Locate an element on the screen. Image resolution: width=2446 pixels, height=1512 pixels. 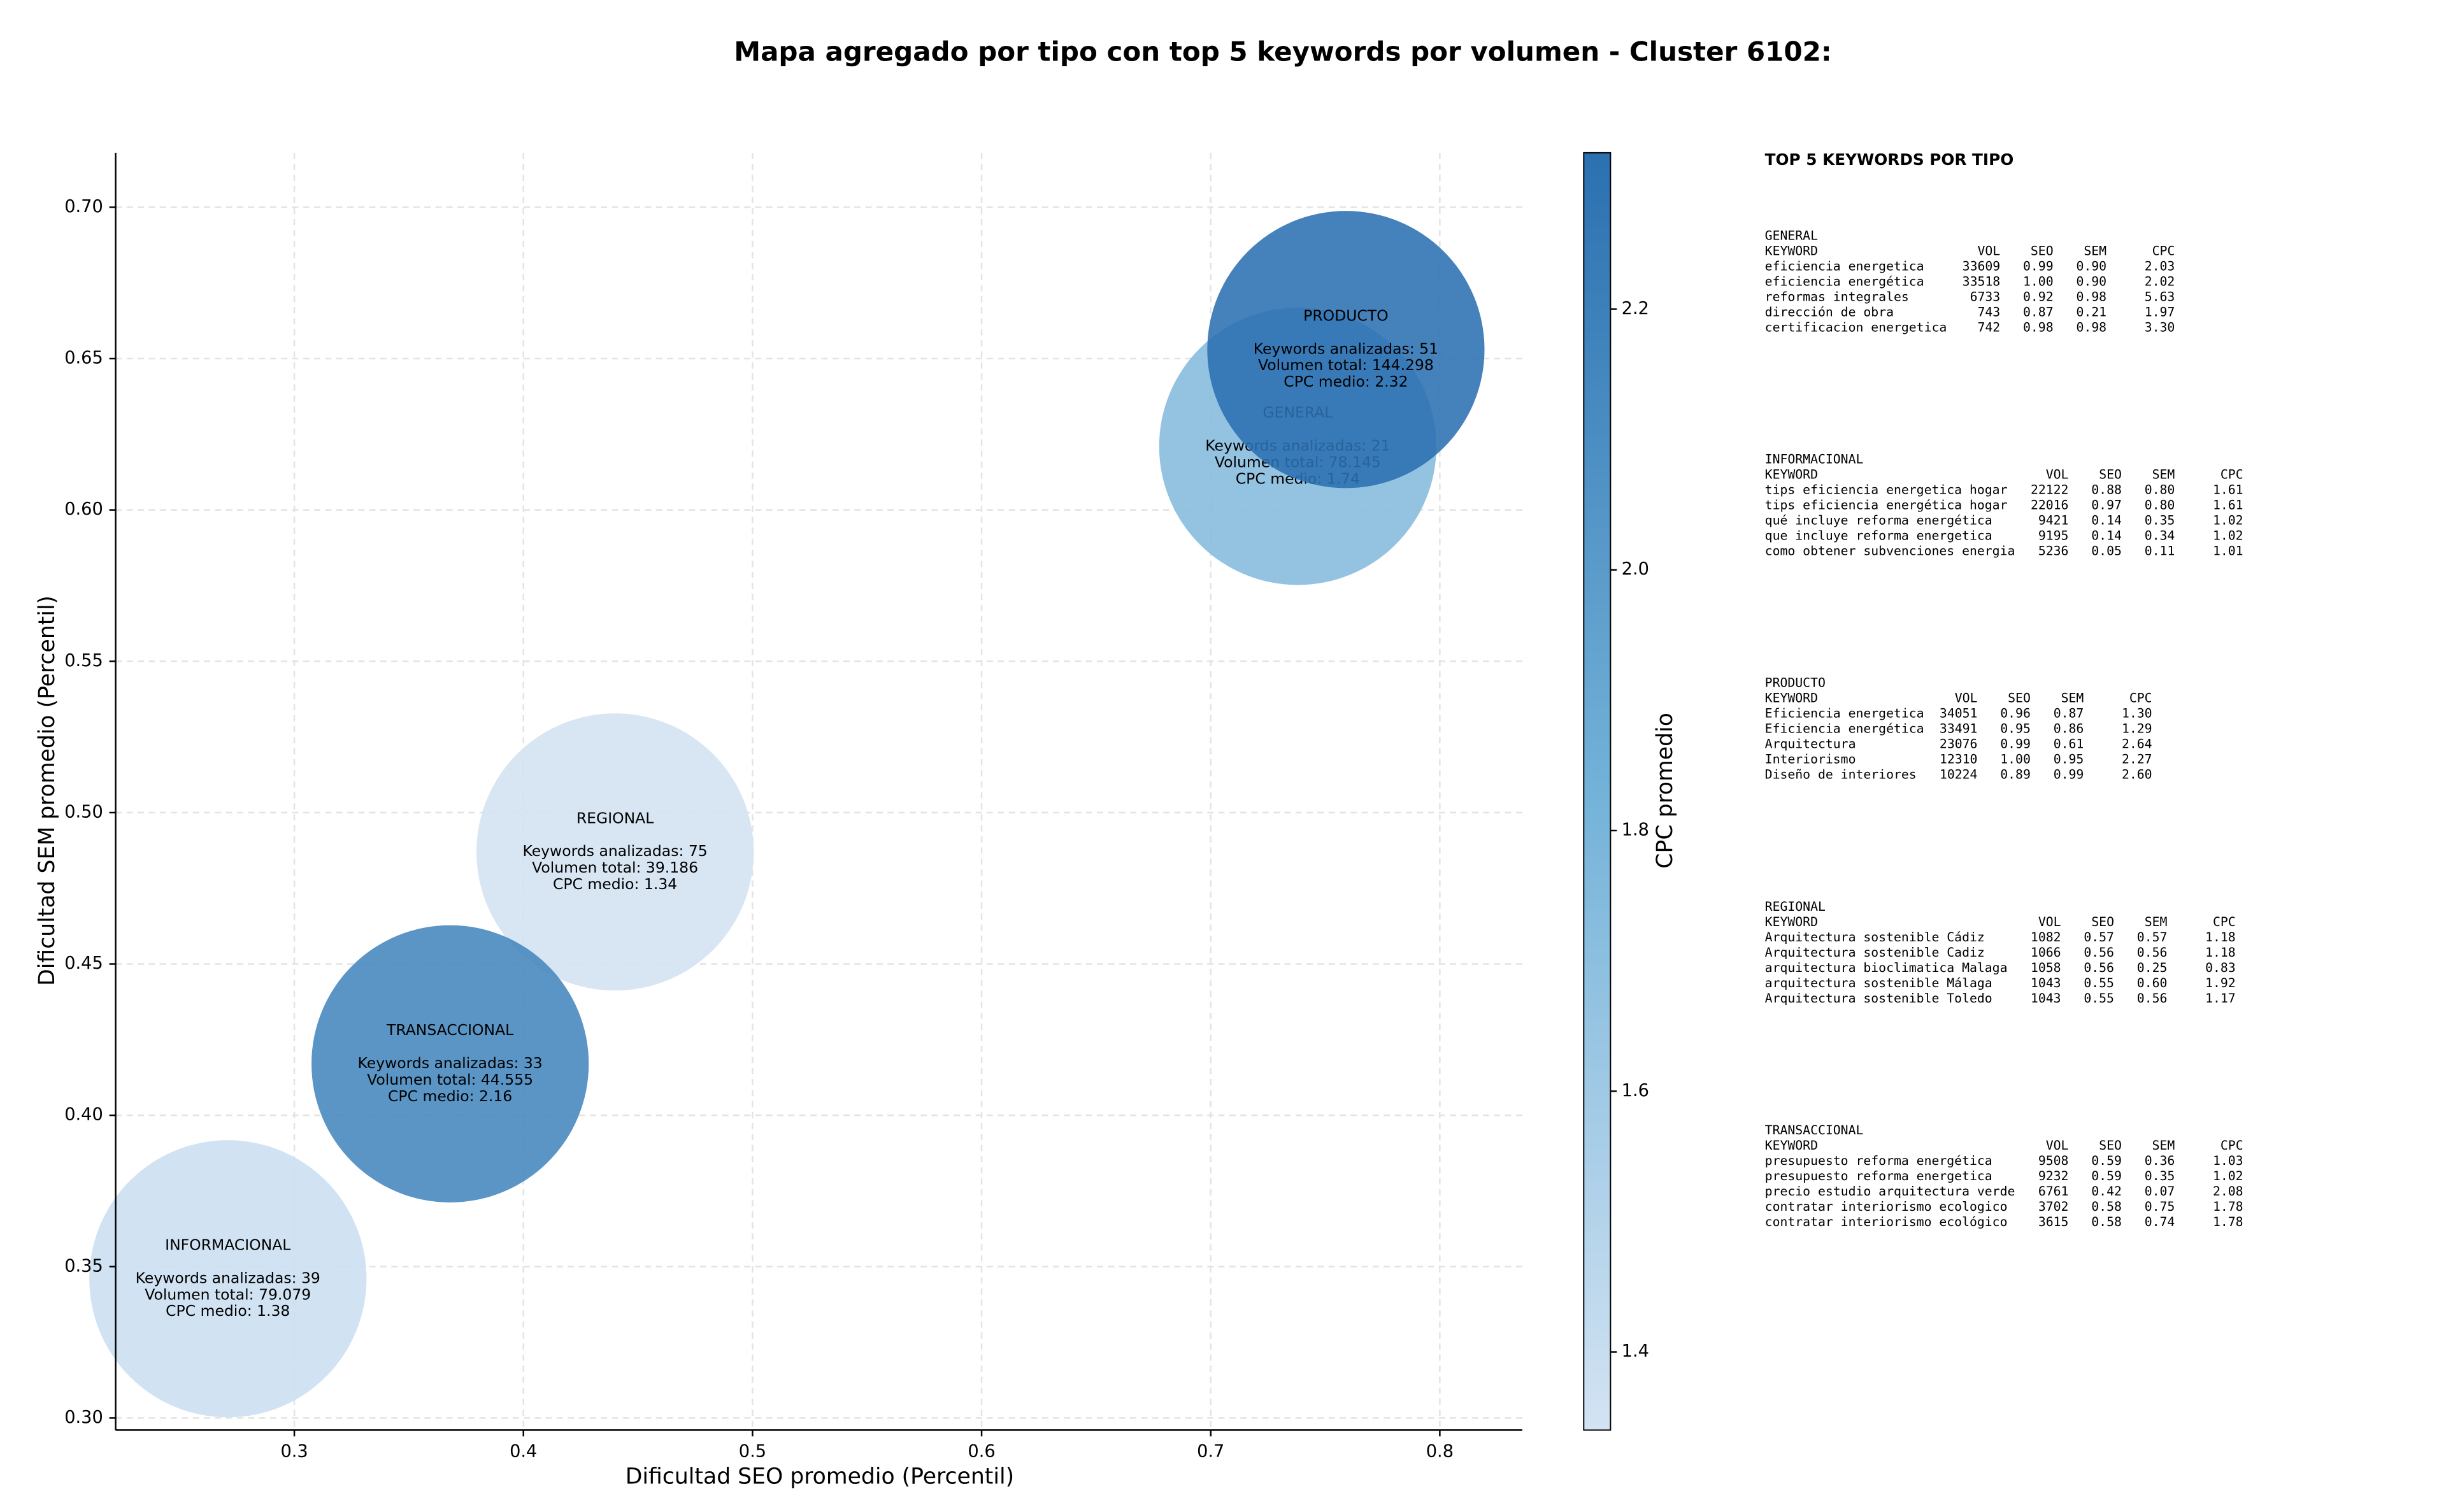
table-cell: 9195 is located at coordinates (2053, 536).